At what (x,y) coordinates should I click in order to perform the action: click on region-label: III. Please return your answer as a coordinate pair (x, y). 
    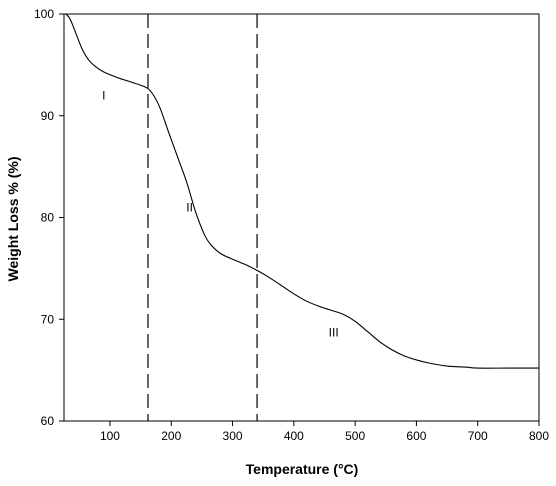
    Looking at the image, I should click on (334, 333).